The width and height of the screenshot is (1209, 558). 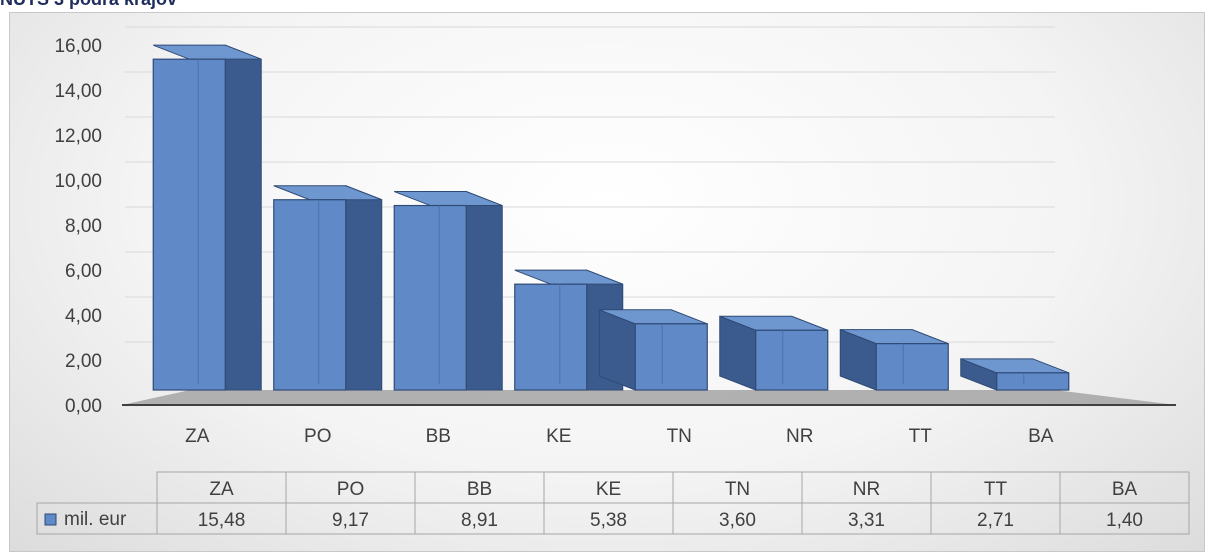 I want to click on x-axis-ticks: ZA PO BB KE TN NR TT BA, so click(x=619, y=436).